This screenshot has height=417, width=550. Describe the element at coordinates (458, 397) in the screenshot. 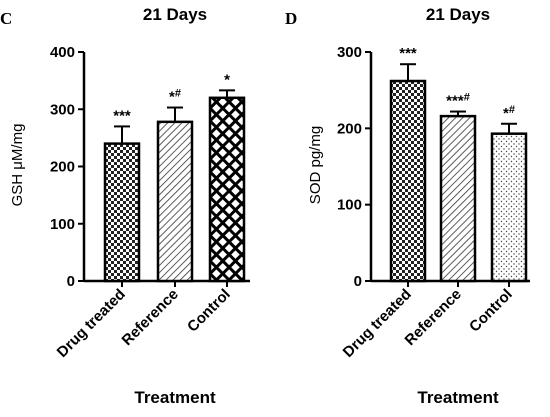

I see `x-axis-label-d: Treatment` at that location.